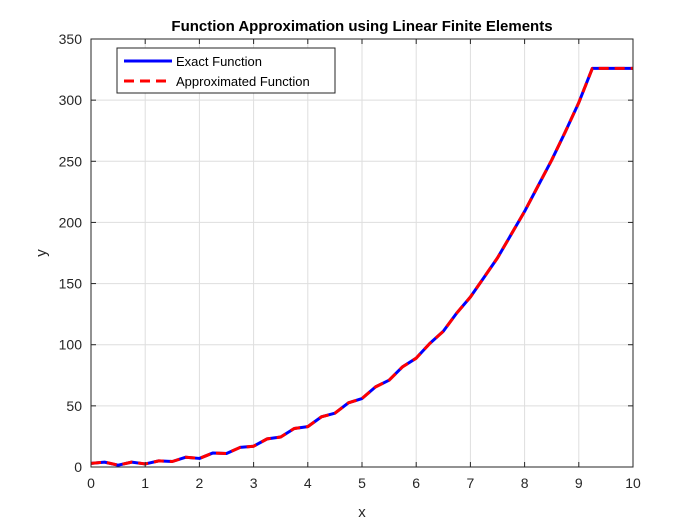 This screenshot has width=700, height=525. Describe the element at coordinates (41, 253) in the screenshot. I see `y-axis-label: y` at that location.